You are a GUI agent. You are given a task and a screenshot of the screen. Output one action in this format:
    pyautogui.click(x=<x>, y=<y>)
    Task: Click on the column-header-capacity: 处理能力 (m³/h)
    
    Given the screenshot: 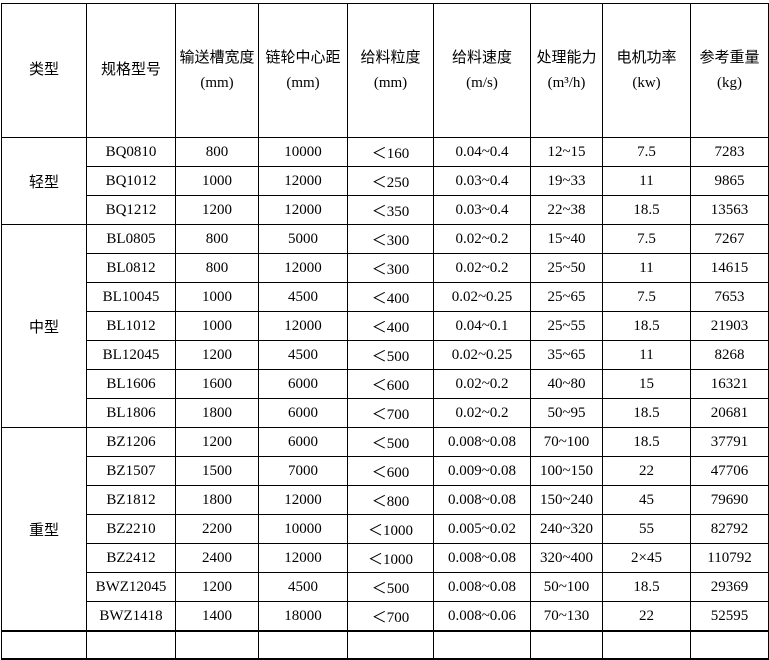 What is the action you would take?
    pyautogui.click(x=566, y=70)
    